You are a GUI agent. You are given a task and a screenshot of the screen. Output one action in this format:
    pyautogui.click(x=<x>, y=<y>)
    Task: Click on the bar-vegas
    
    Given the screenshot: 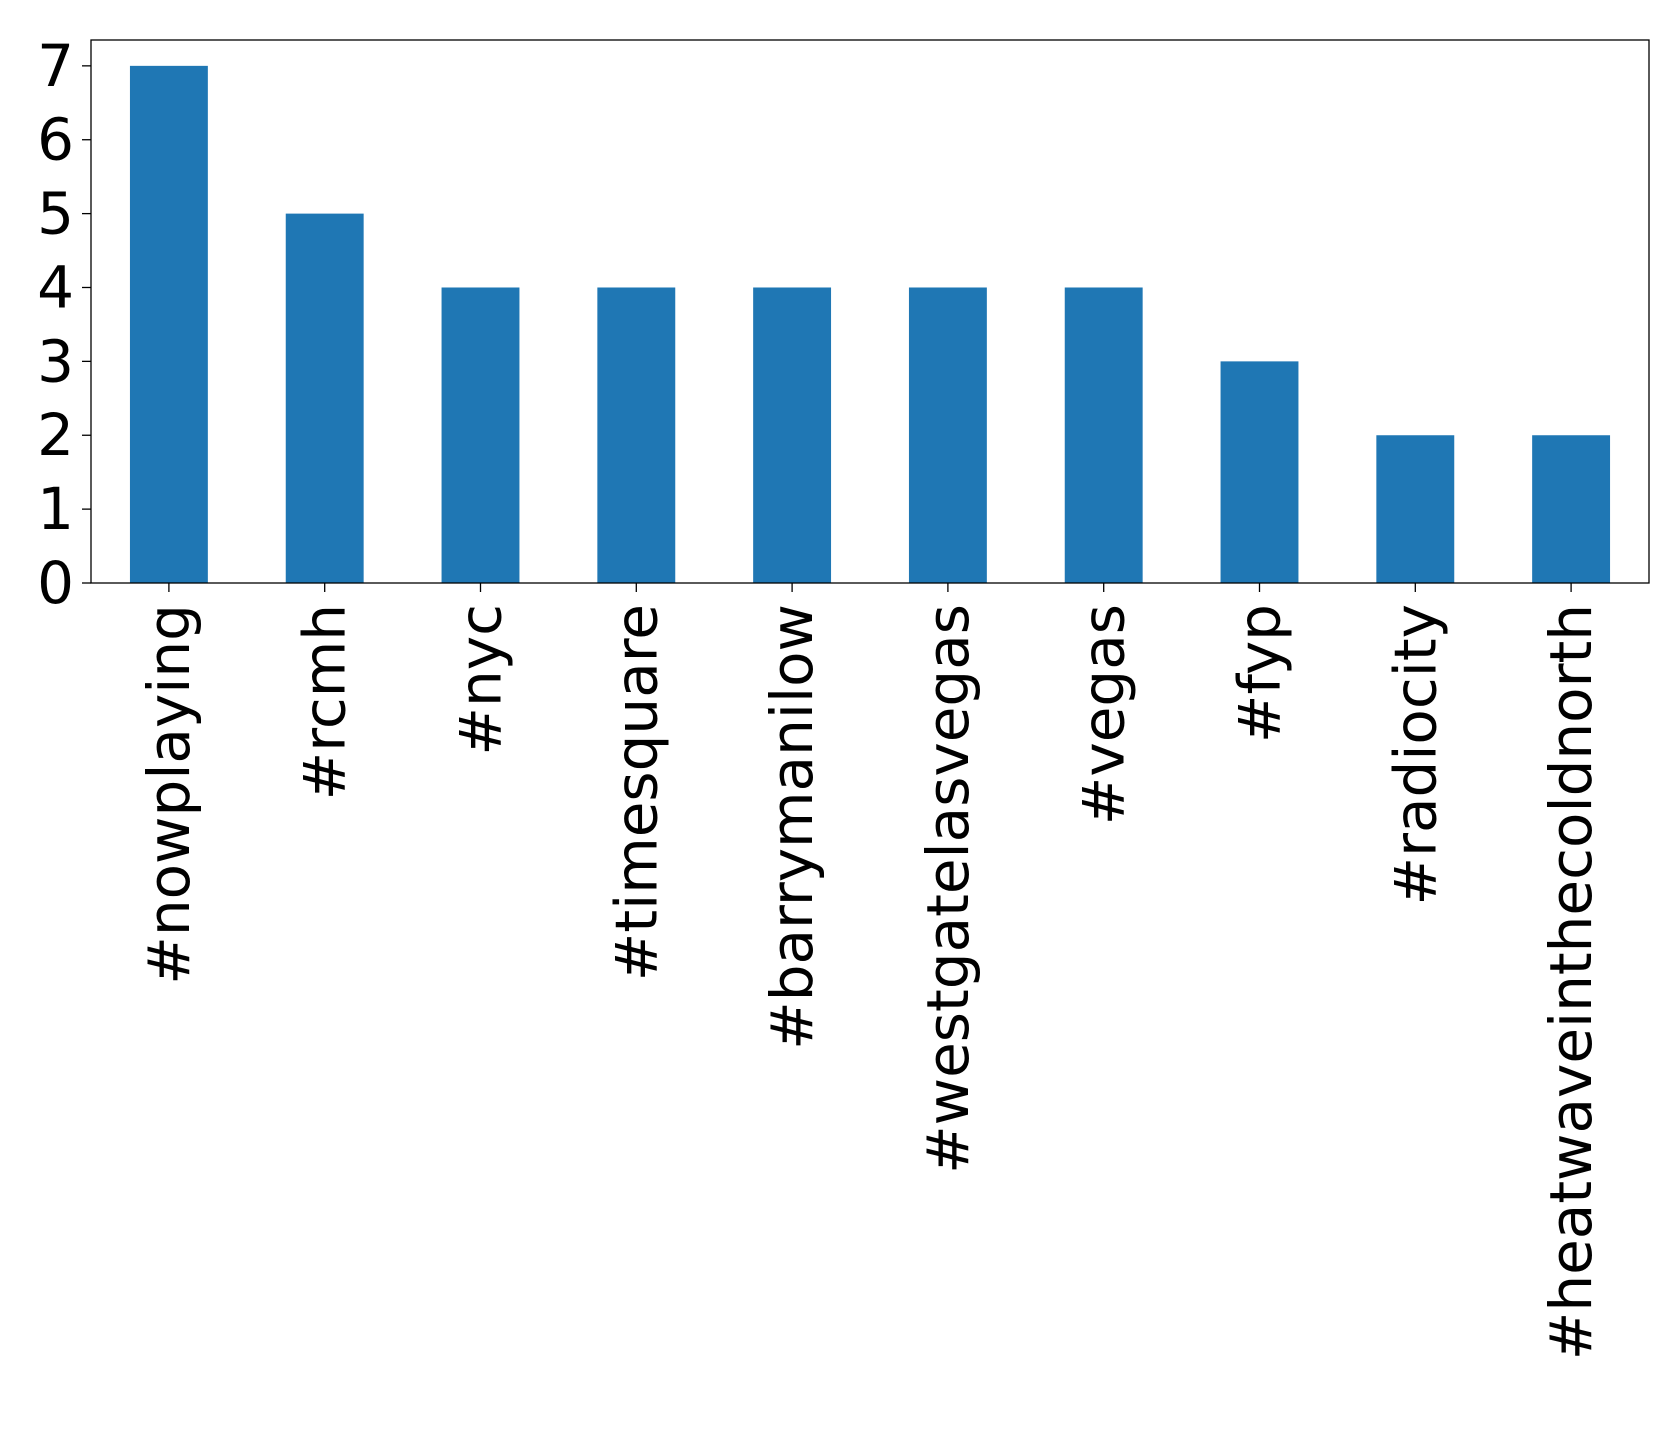 What is the action you would take?
    pyautogui.click(x=1103, y=435)
    